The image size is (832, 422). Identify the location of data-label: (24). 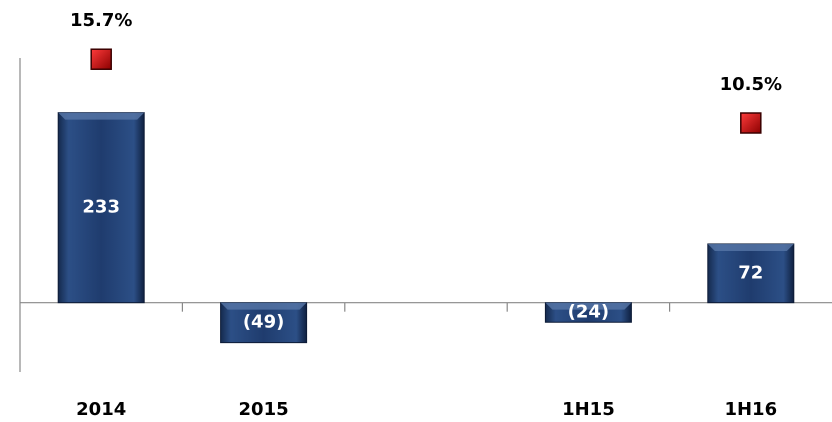
(589, 311).